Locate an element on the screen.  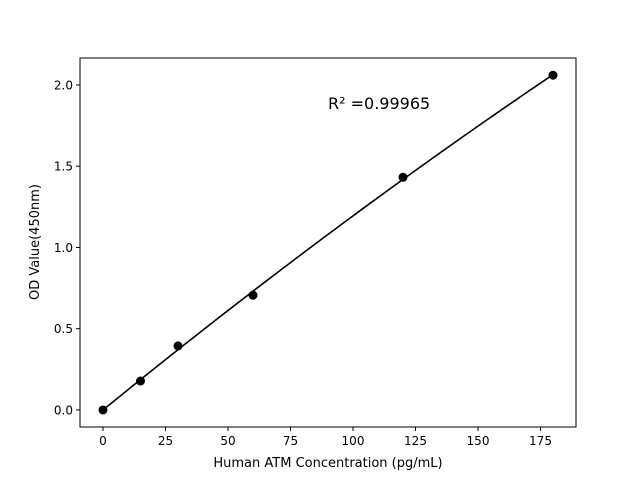
x-tick-label: 125 is located at coordinates (415, 441).